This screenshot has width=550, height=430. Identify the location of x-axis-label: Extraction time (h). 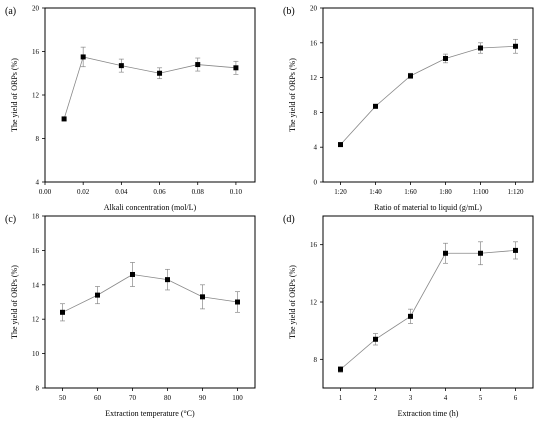
(428, 413).